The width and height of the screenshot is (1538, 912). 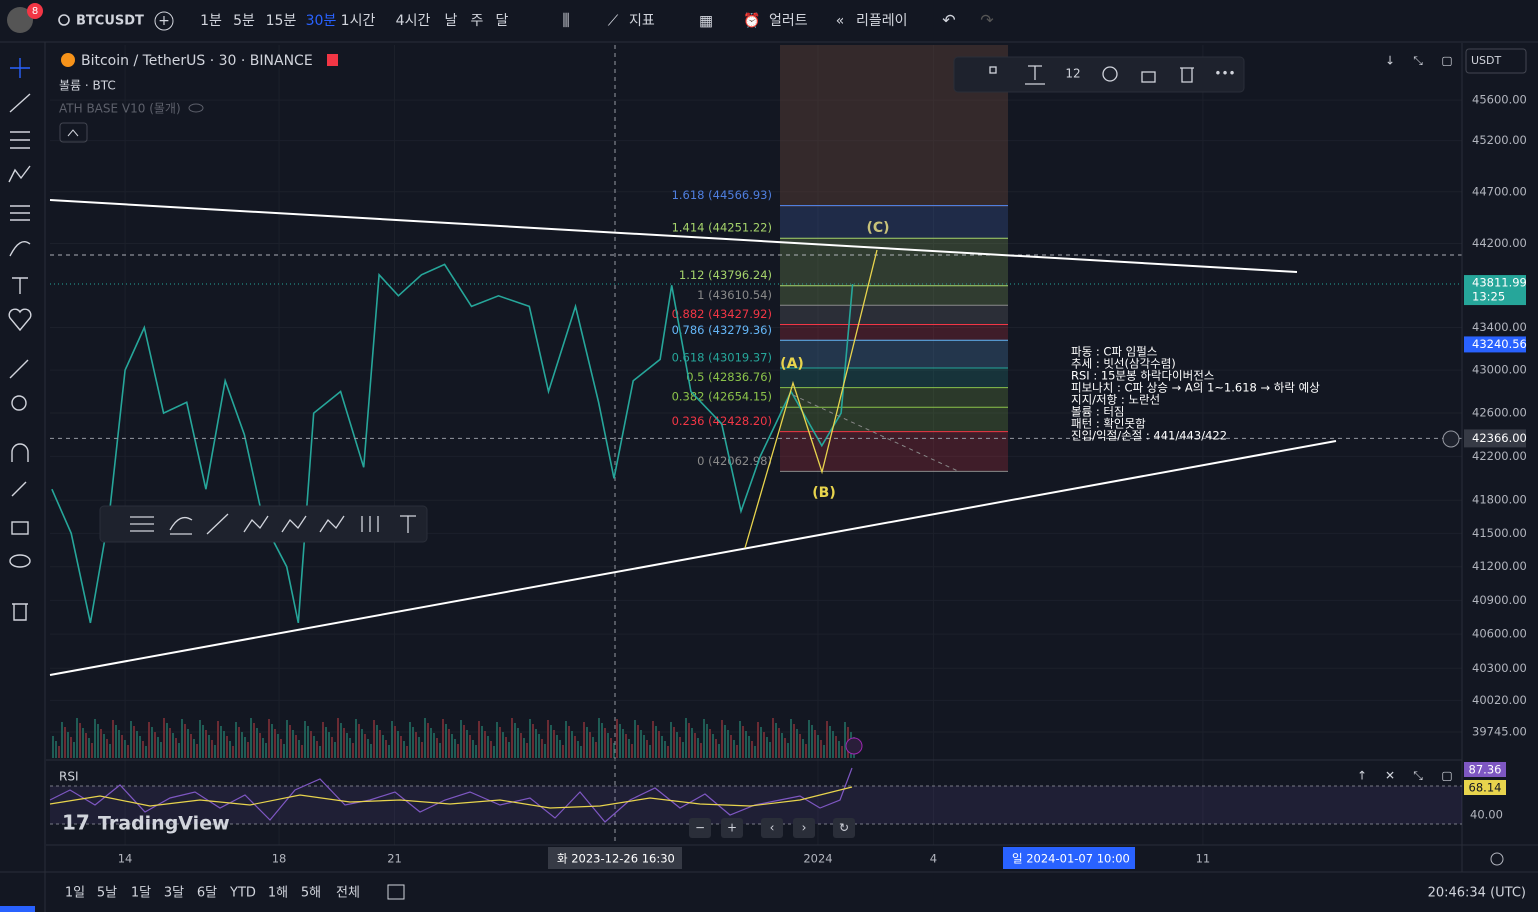 What do you see at coordinates (1362, 776) in the screenshot?
I see `pane-button: ↑` at bounding box center [1362, 776].